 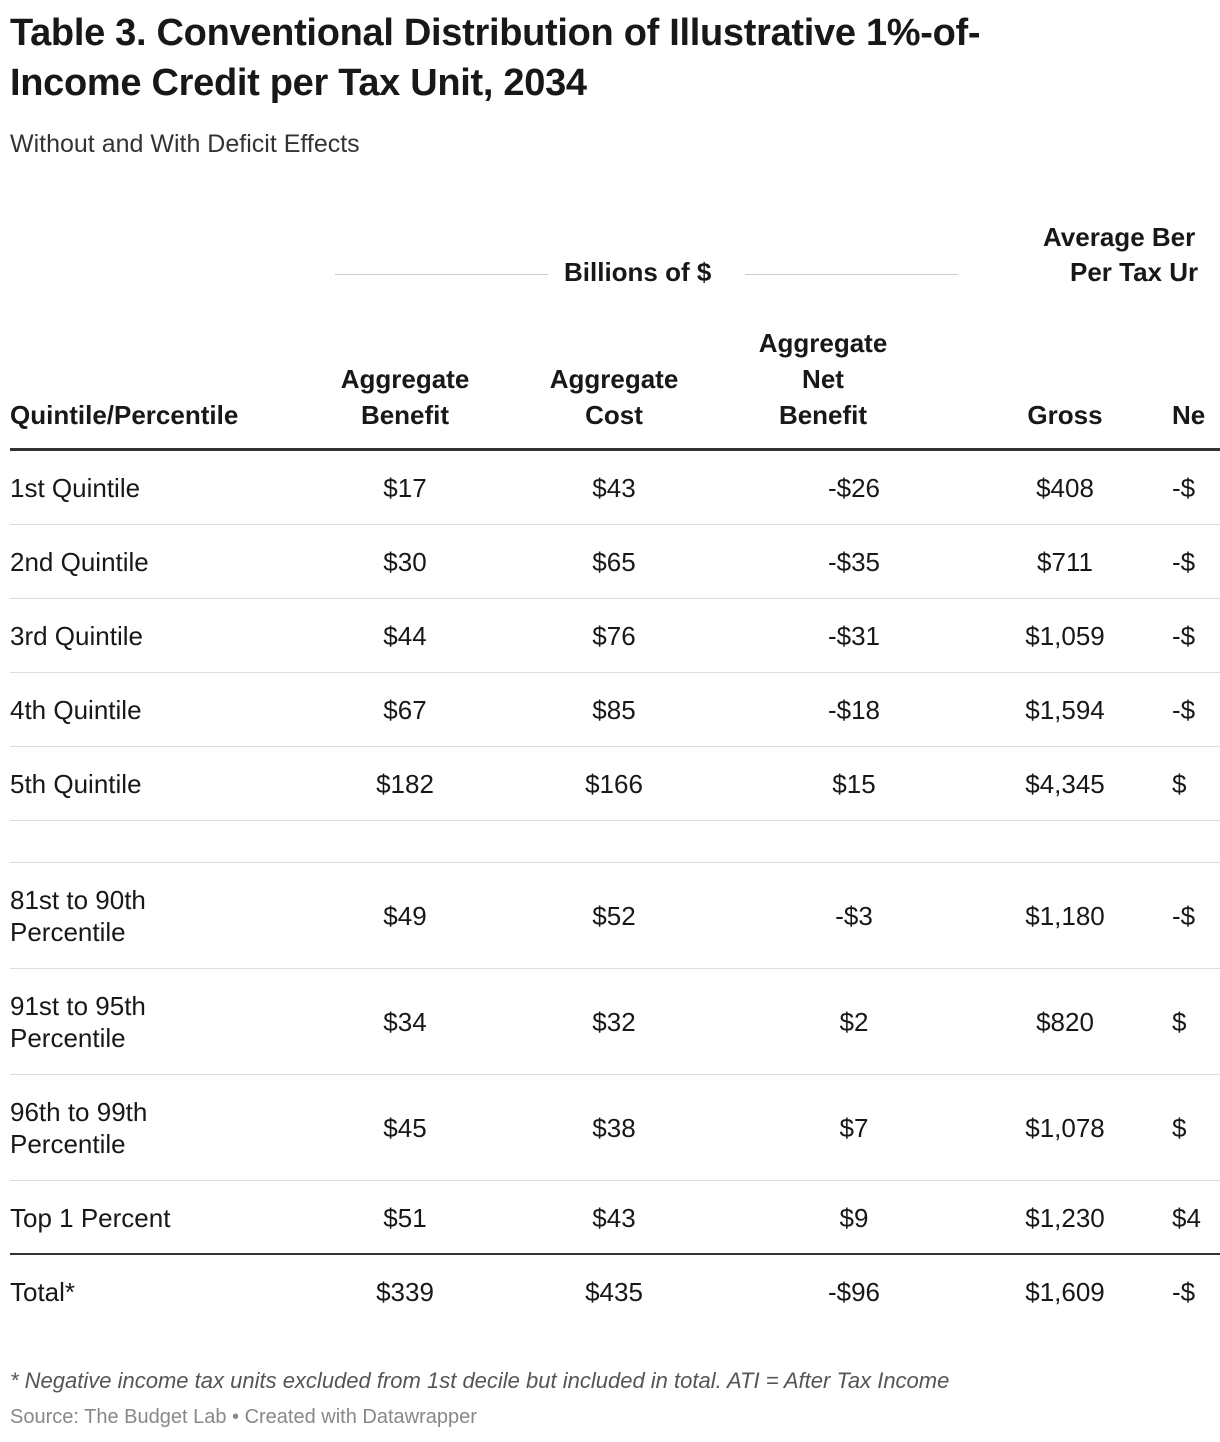 What do you see at coordinates (1065, 1127) in the screenshot?
I see `cell: $1,078` at bounding box center [1065, 1127].